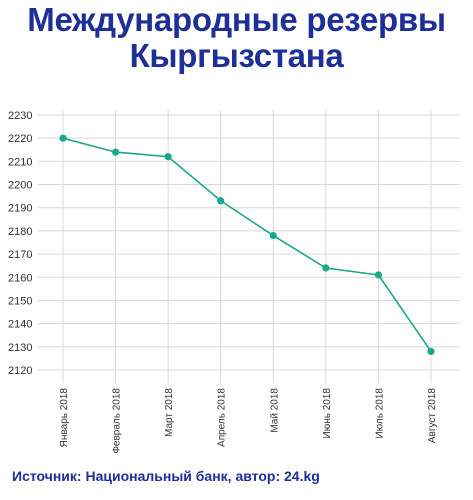 The height and width of the screenshot is (500, 473). Describe the element at coordinates (169, 412) in the screenshot. I see `x-tick-label: Март 2018` at that location.